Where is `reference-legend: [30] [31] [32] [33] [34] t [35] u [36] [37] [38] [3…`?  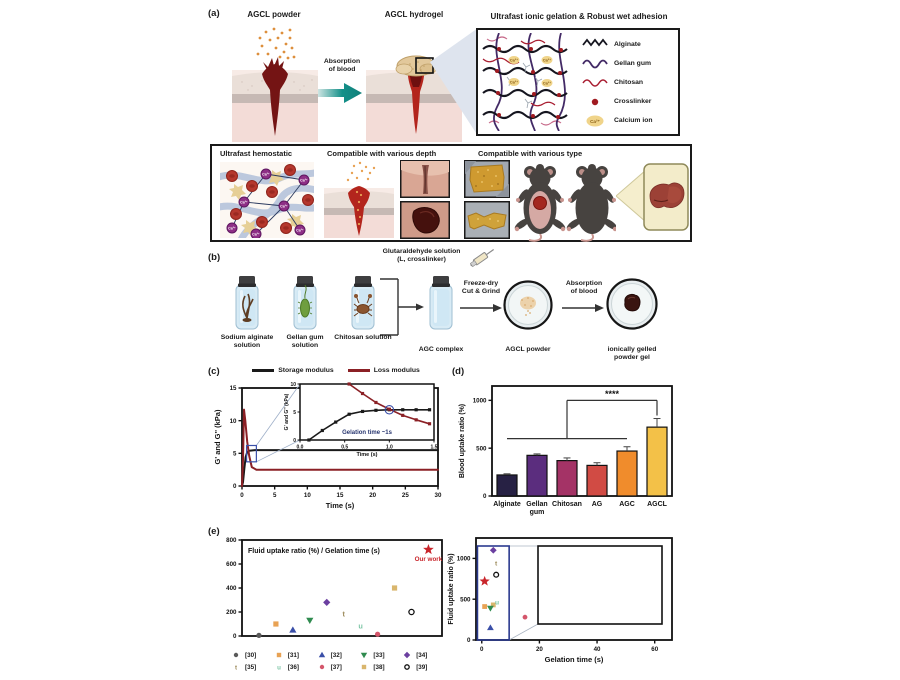
reference-legend: [30] [31] [32] [33] [34] t [35] u [36] [37] [38] [3… is located at coordinates (335, 661).